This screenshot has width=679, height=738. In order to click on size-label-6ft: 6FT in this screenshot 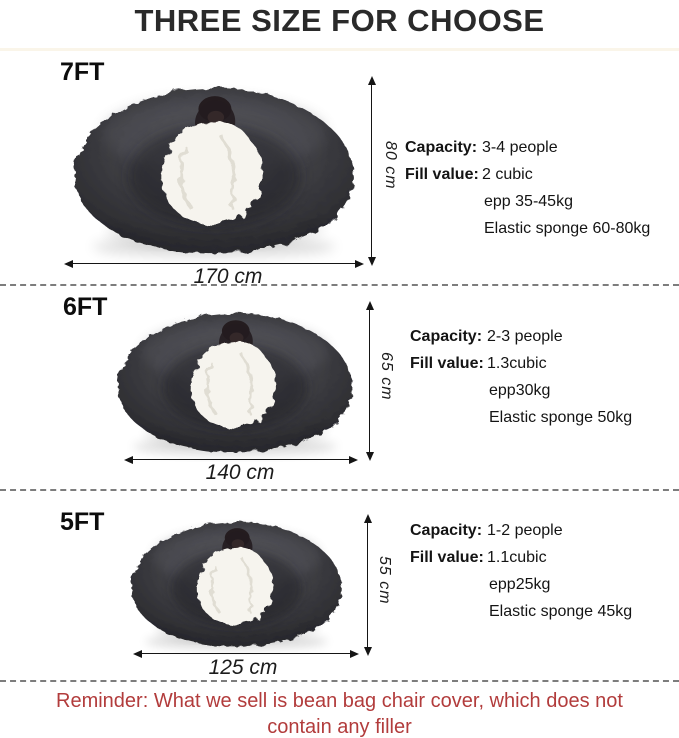, I will do `click(85, 307)`.